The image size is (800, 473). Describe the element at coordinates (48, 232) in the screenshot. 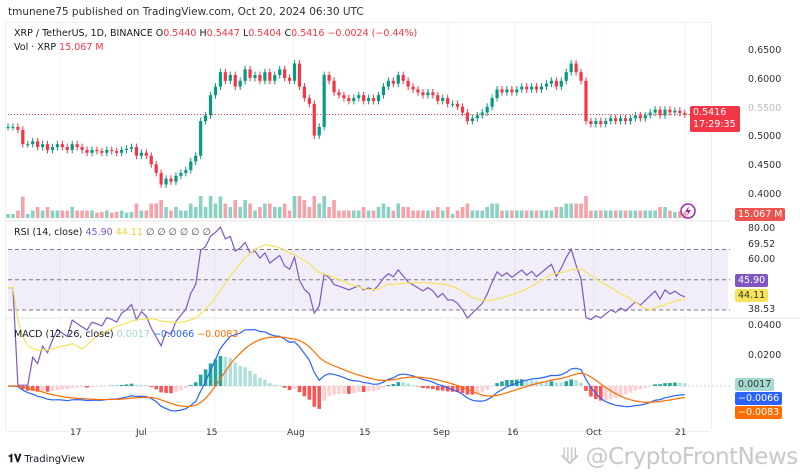

I see `rsi-label: RSI (14, close)` at that location.